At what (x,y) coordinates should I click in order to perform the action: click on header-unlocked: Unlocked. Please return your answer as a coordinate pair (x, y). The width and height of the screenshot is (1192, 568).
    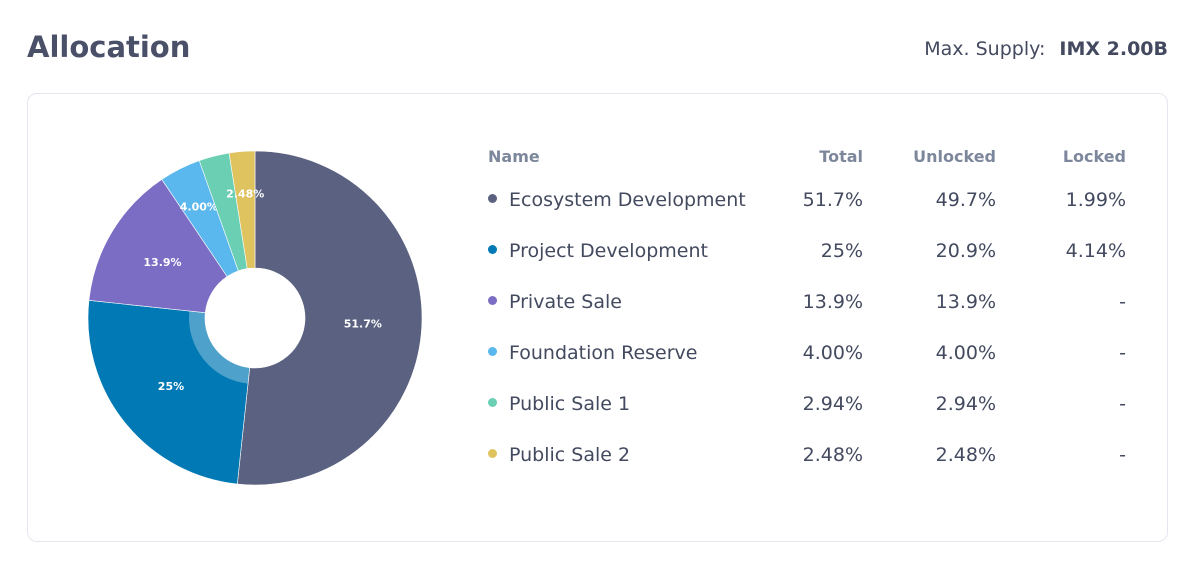
    Looking at the image, I should click on (954, 156).